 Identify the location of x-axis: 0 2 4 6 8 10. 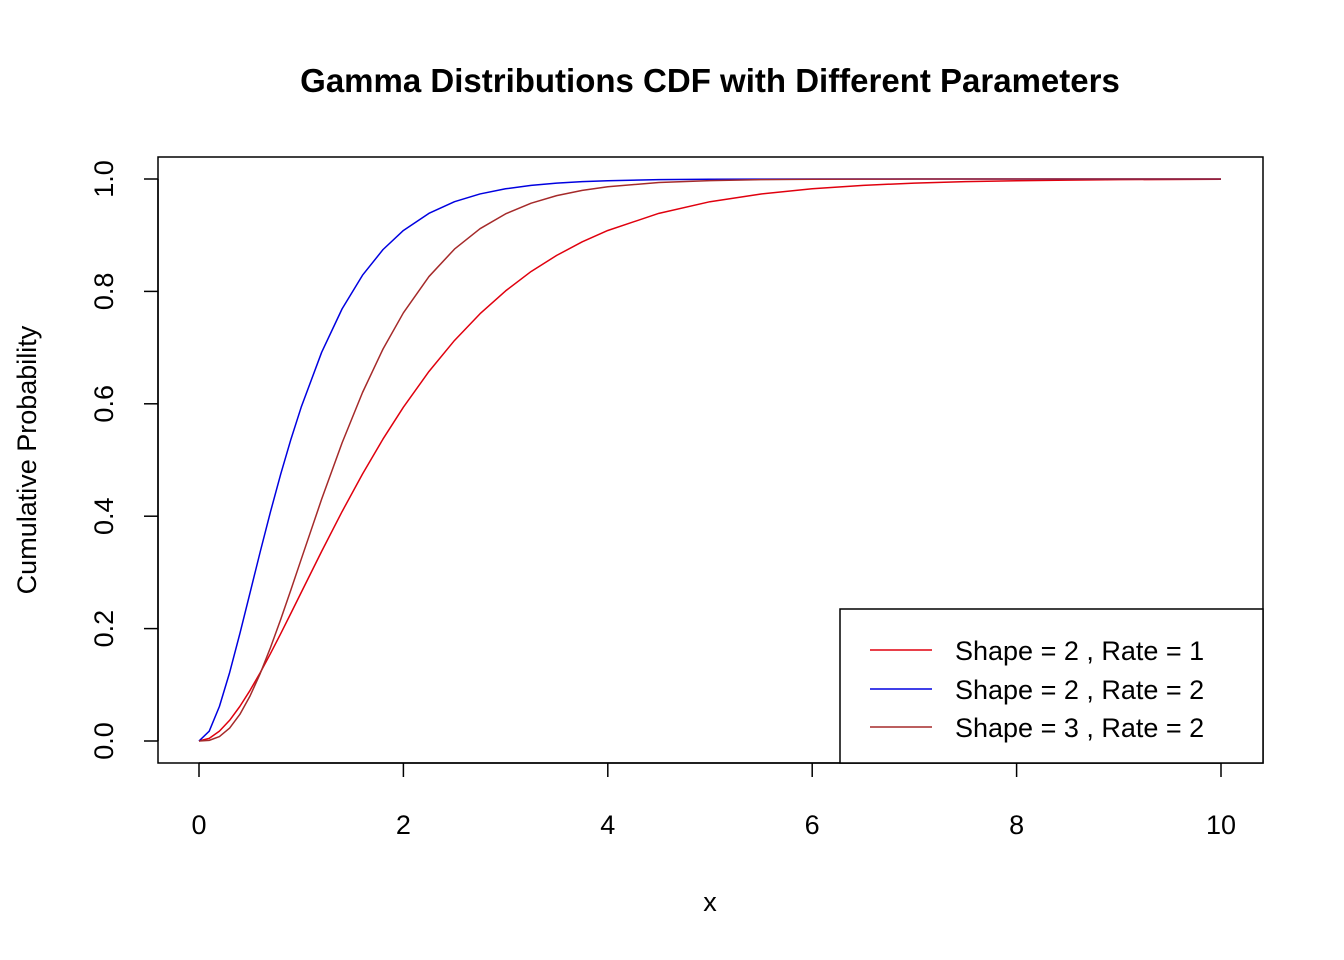
(713, 801).